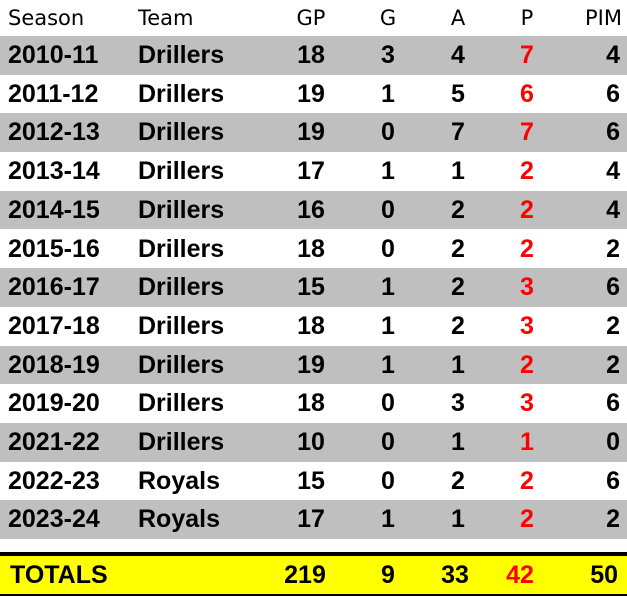  I want to click on totals-cell: 42, so click(520, 575).